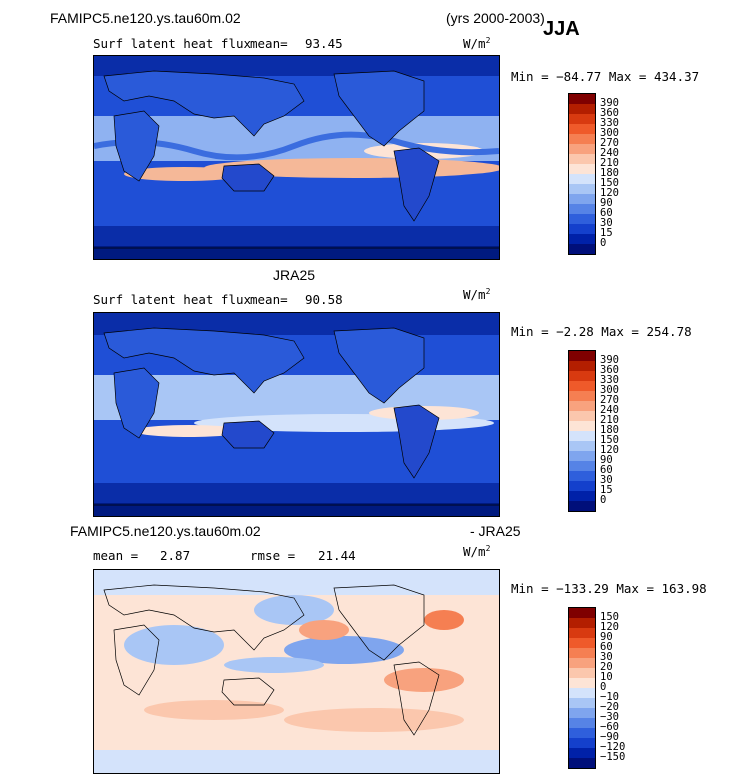 This screenshot has width=733, height=782. Describe the element at coordinates (609, 697) in the screenshot. I see `colorbar-tick-label: −10` at that location.